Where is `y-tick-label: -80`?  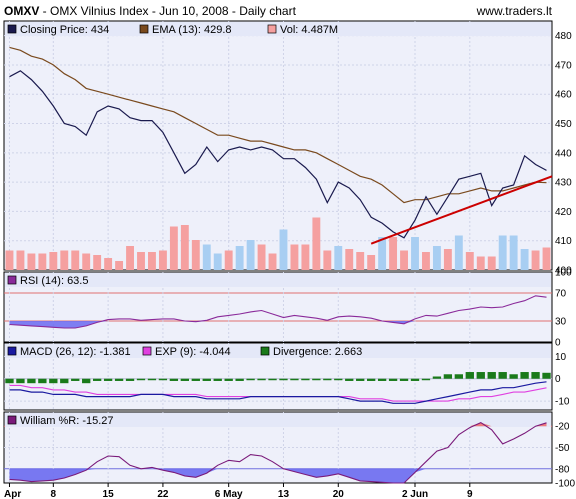 y-tick-label: -80 is located at coordinates (562, 469).